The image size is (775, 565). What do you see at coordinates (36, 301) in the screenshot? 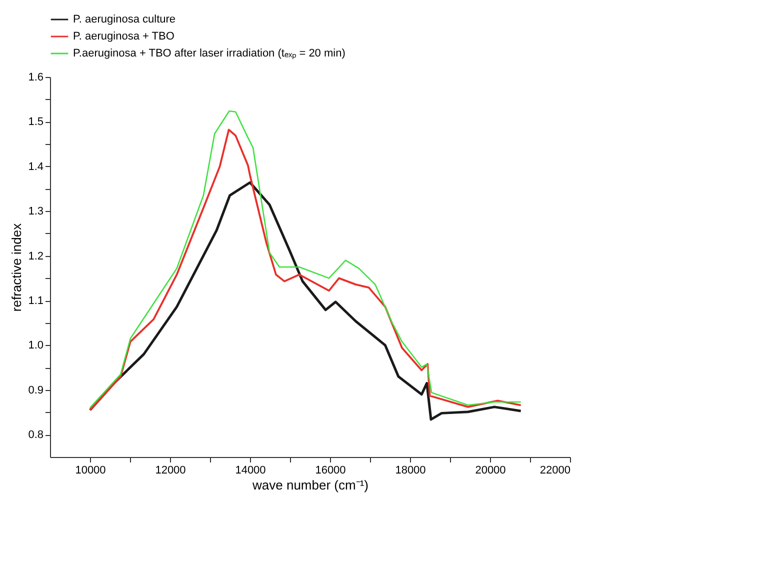
I see `y-tick-label: 1.1` at bounding box center [36, 301].